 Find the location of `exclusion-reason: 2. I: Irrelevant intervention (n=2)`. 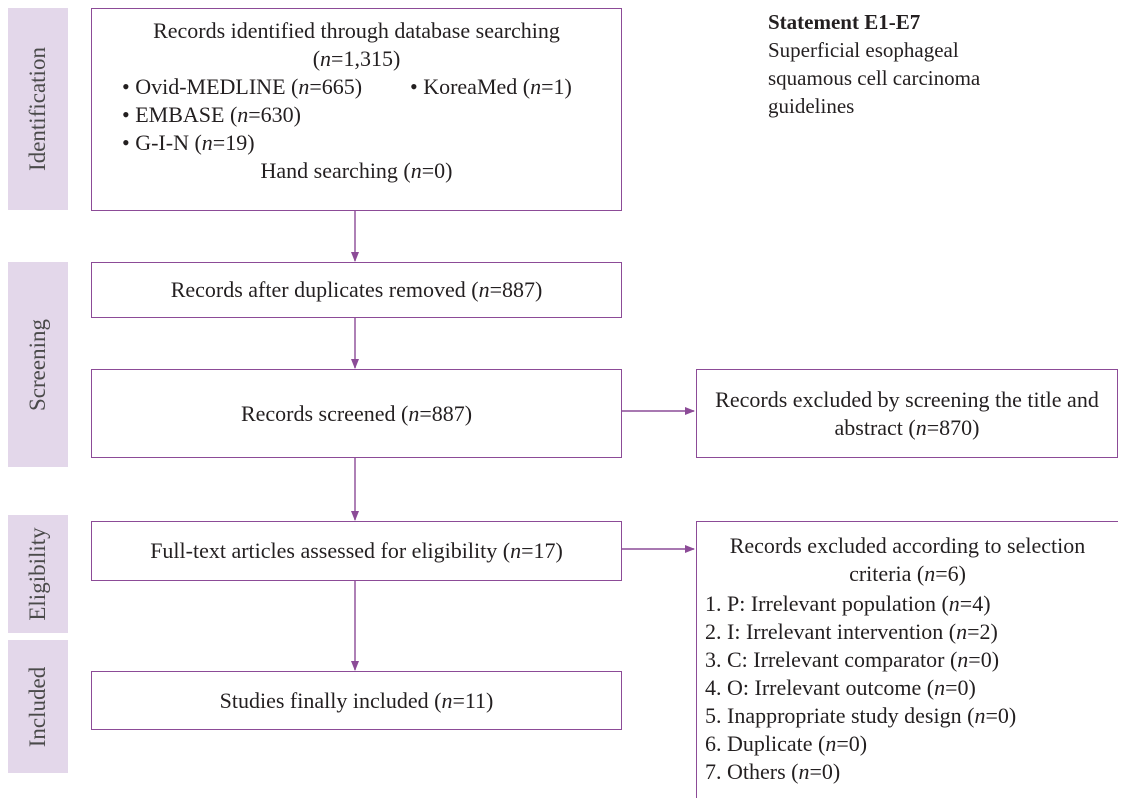

exclusion-reason: 2. I: Irrelevant intervention (n=2) is located at coordinates (911, 632).